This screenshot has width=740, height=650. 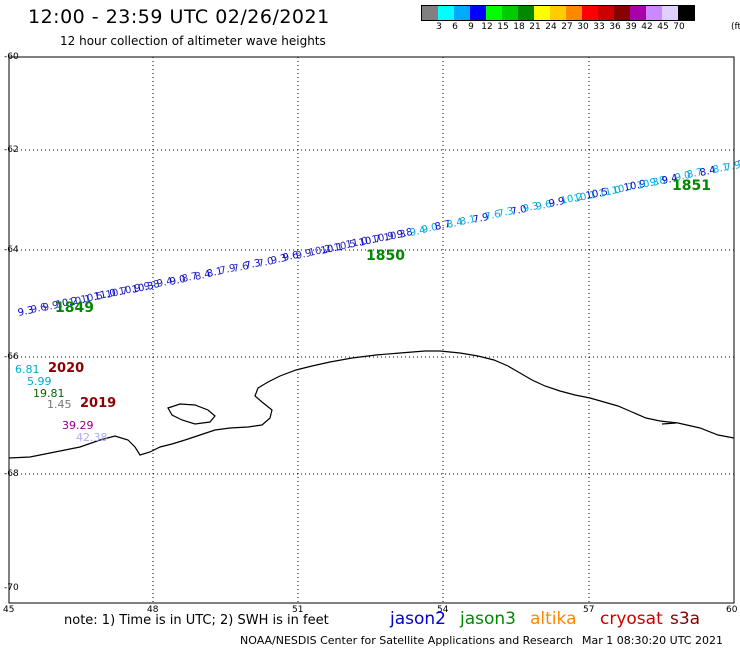 What do you see at coordinates (153, 610) in the screenshot?
I see `lon-label: 48` at bounding box center [153, 610].